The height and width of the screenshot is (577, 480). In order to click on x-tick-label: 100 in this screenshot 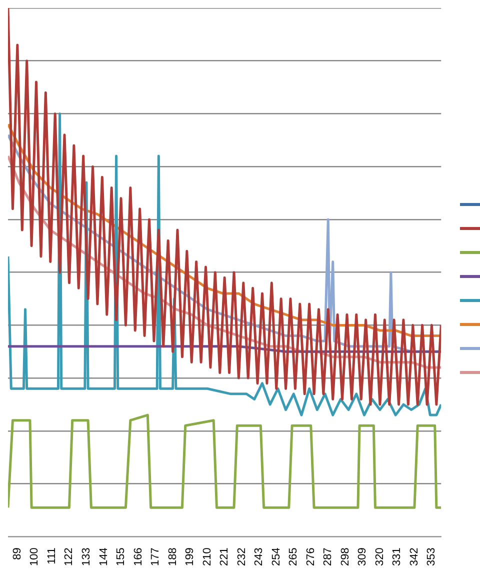, I will do `click(34, 557)`.